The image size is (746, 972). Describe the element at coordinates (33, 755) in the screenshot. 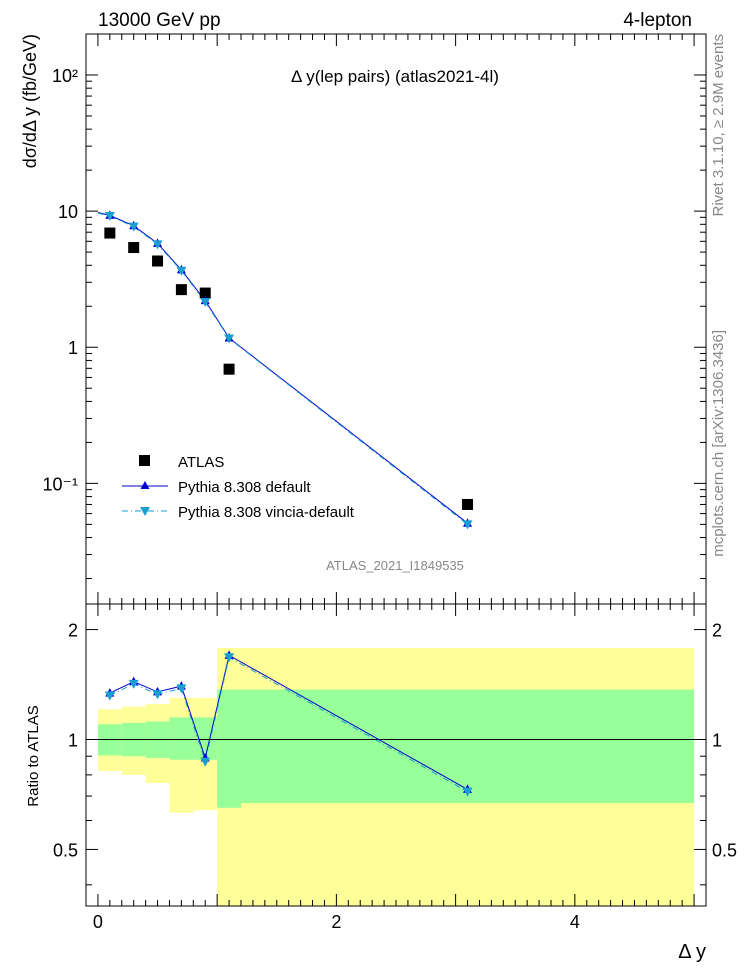

I see `ratio-y-axis-label: Ratio to ATLAS` at that location.